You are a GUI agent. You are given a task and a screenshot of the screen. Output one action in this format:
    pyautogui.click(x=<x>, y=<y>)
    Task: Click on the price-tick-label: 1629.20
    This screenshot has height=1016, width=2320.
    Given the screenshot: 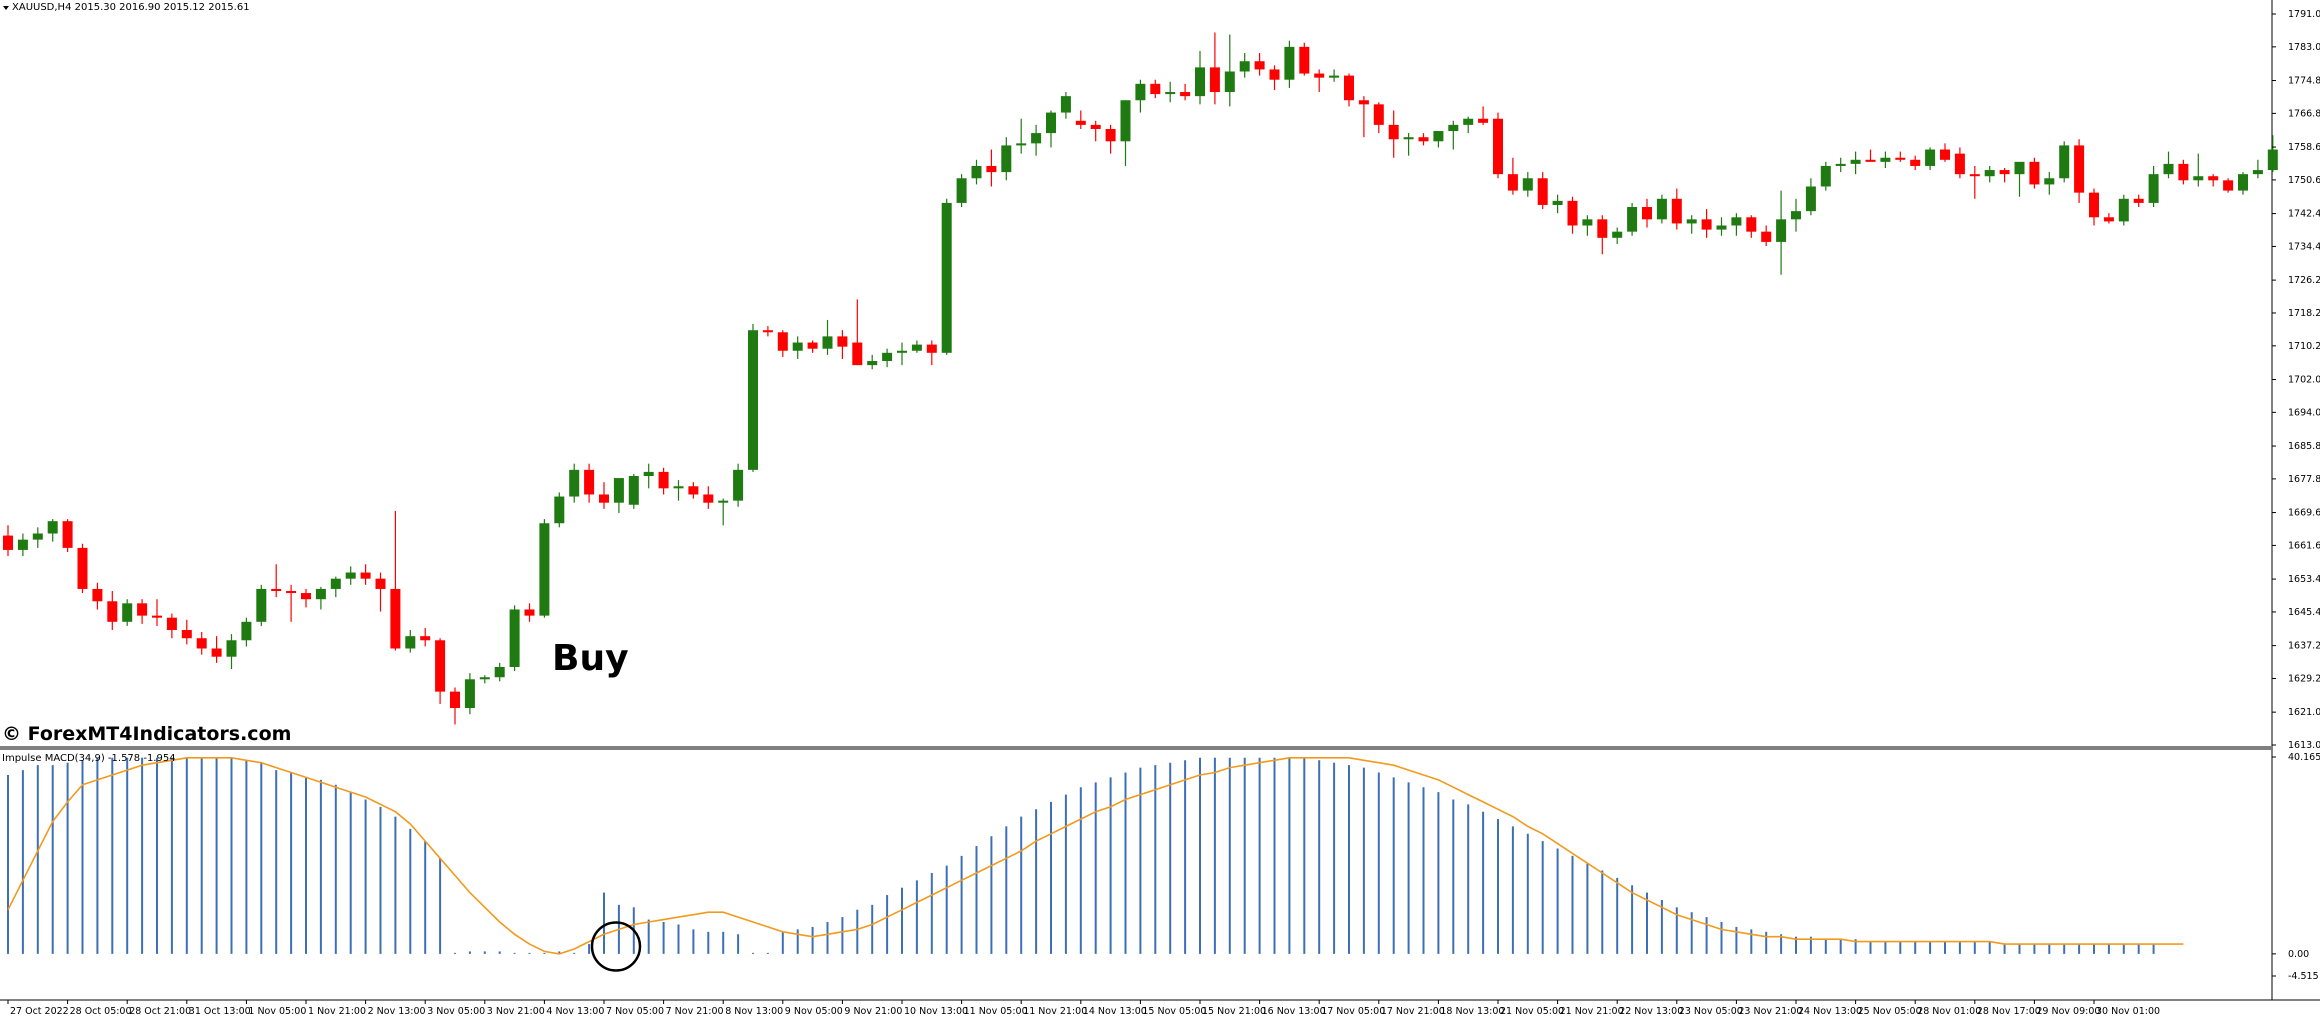 What is the action you would take?
    pyautogui.click(x=2304, y=678)
    